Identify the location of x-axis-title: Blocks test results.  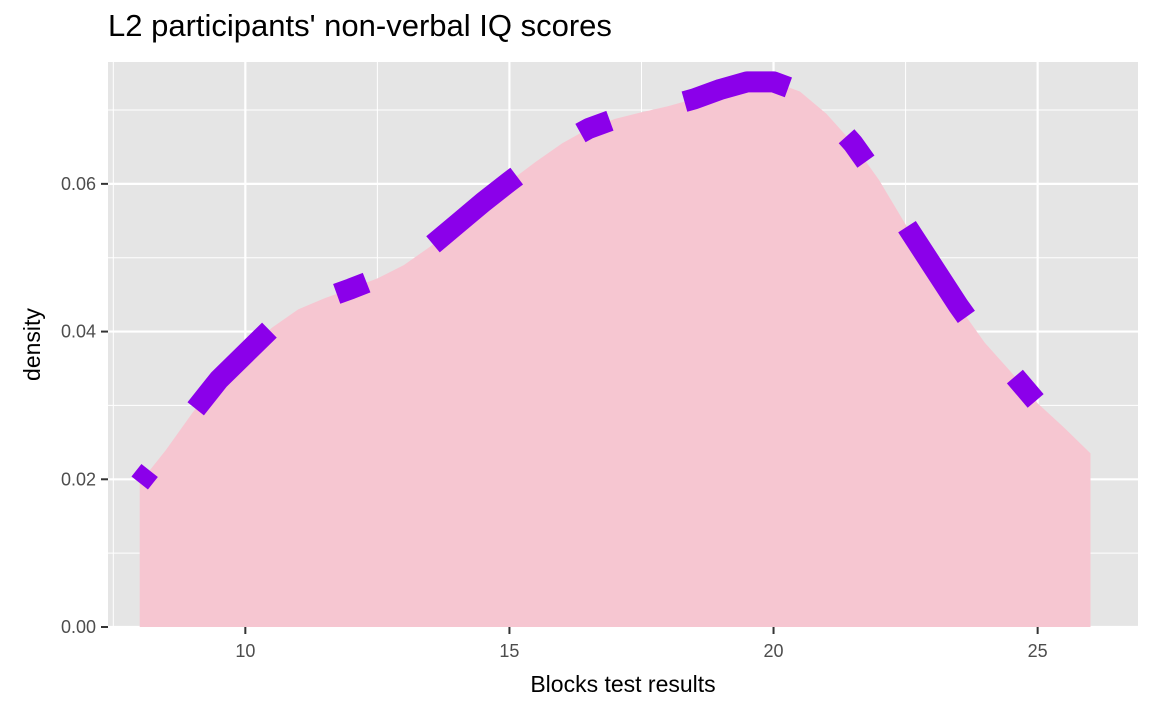
(622, 684).